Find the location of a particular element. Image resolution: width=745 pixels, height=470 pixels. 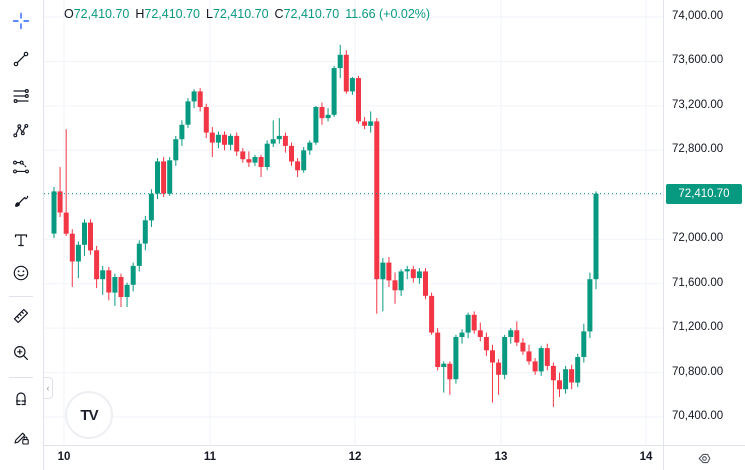

trend-line-tool-button is located at coordinates (21, 59).